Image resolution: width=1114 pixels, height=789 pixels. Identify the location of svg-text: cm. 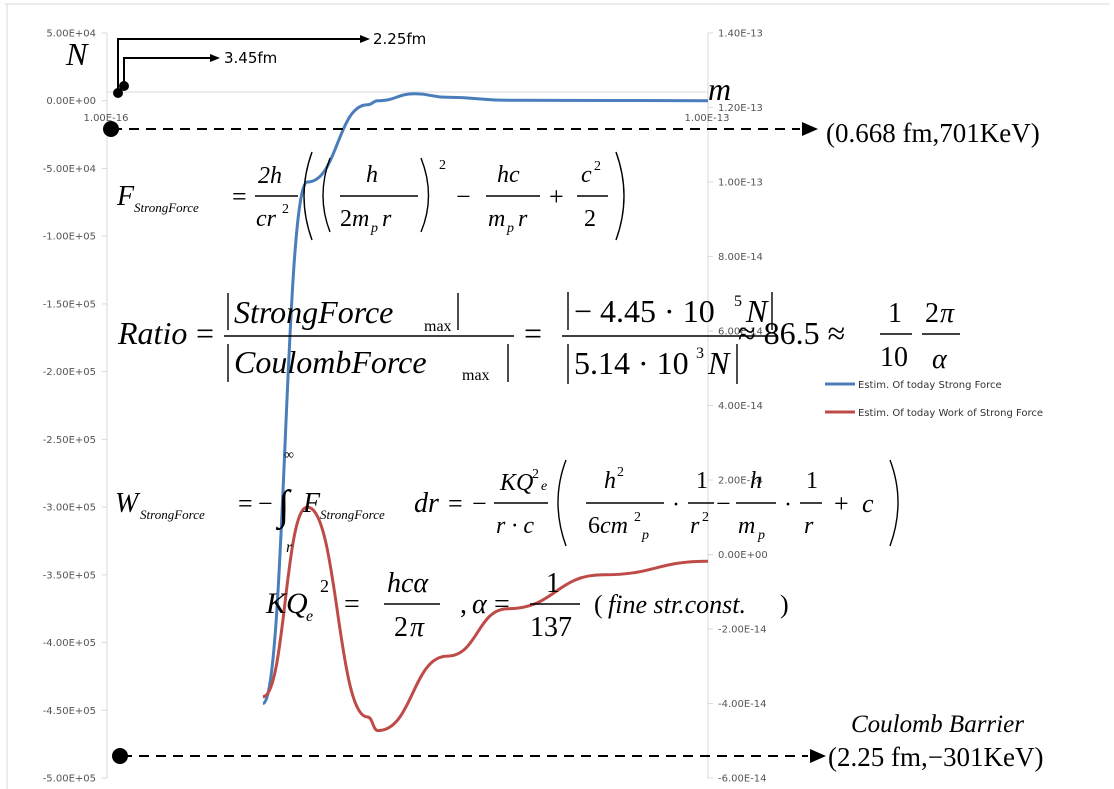
(614, 526).